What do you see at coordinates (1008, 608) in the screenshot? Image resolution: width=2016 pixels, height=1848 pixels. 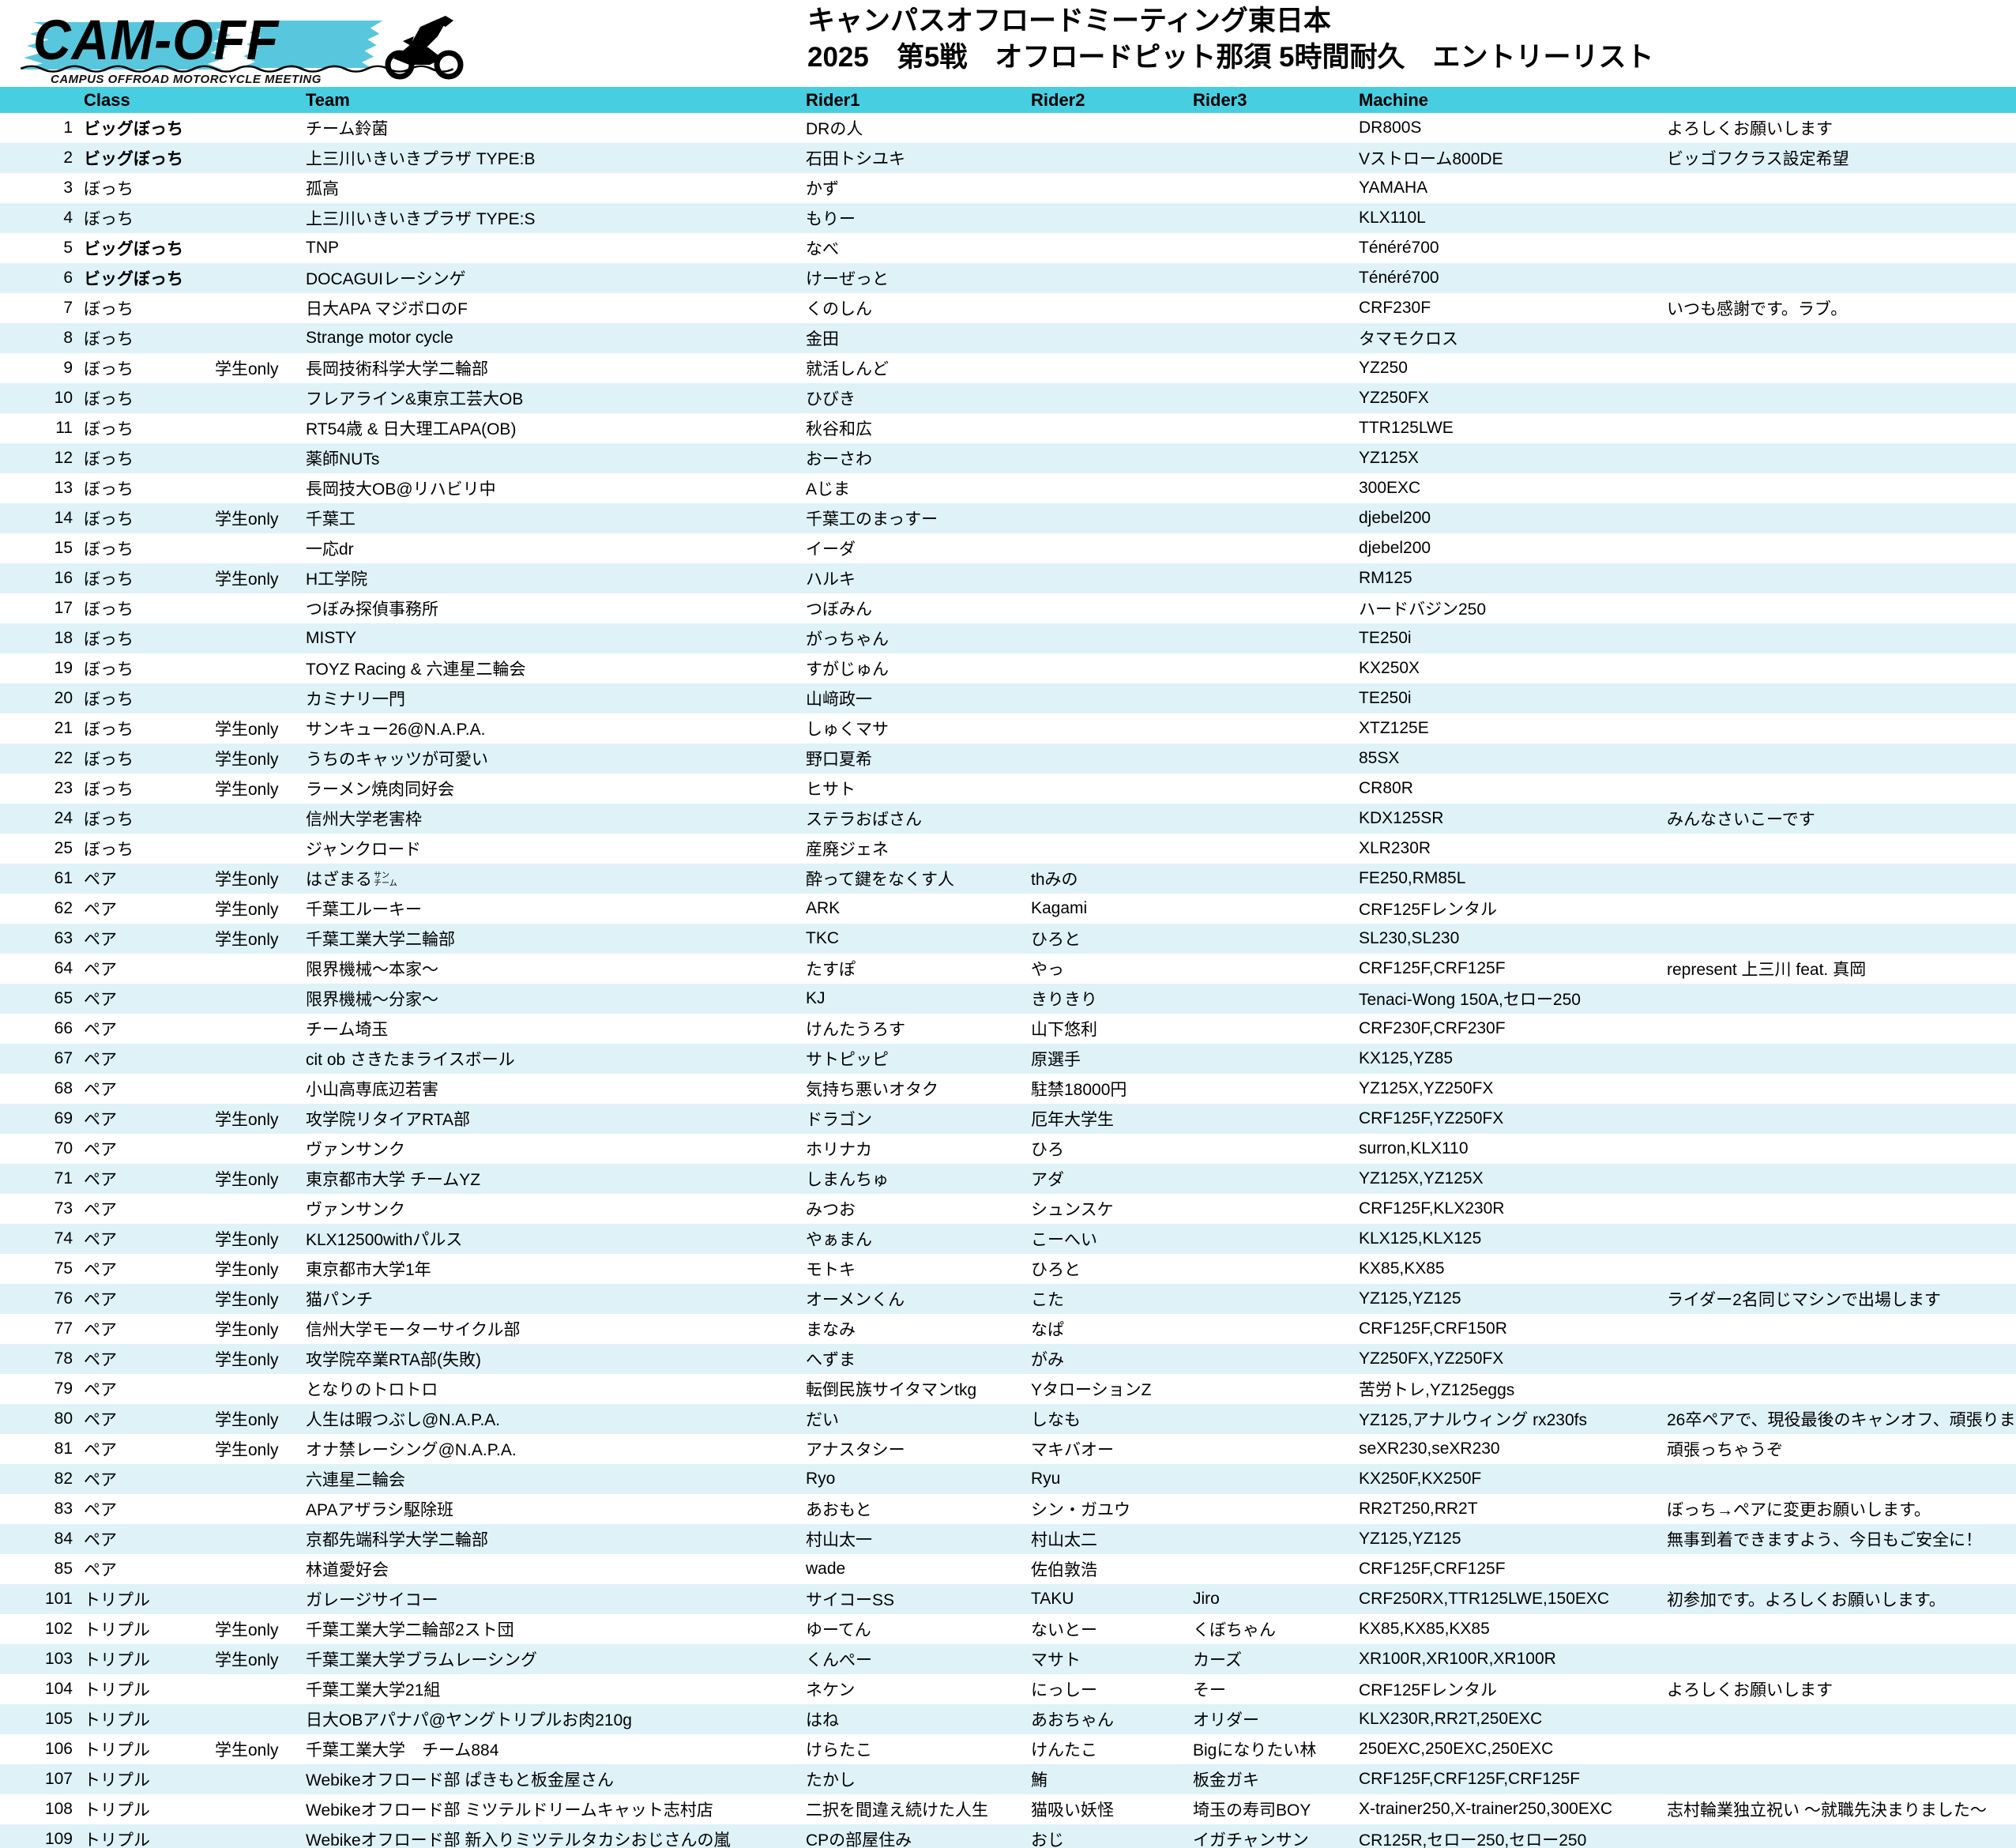 I see `table-row: 17 ぼっち つぼみ探偵事務所 つぼみん ハードバジン250` at bounding box center [1008, 608].